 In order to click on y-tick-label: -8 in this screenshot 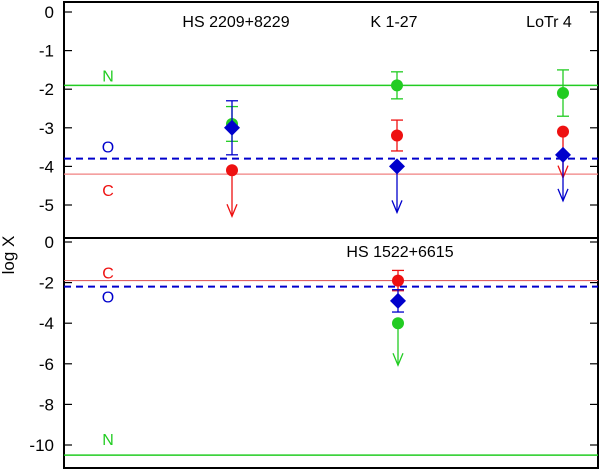, I will do `click(46, 404)`.